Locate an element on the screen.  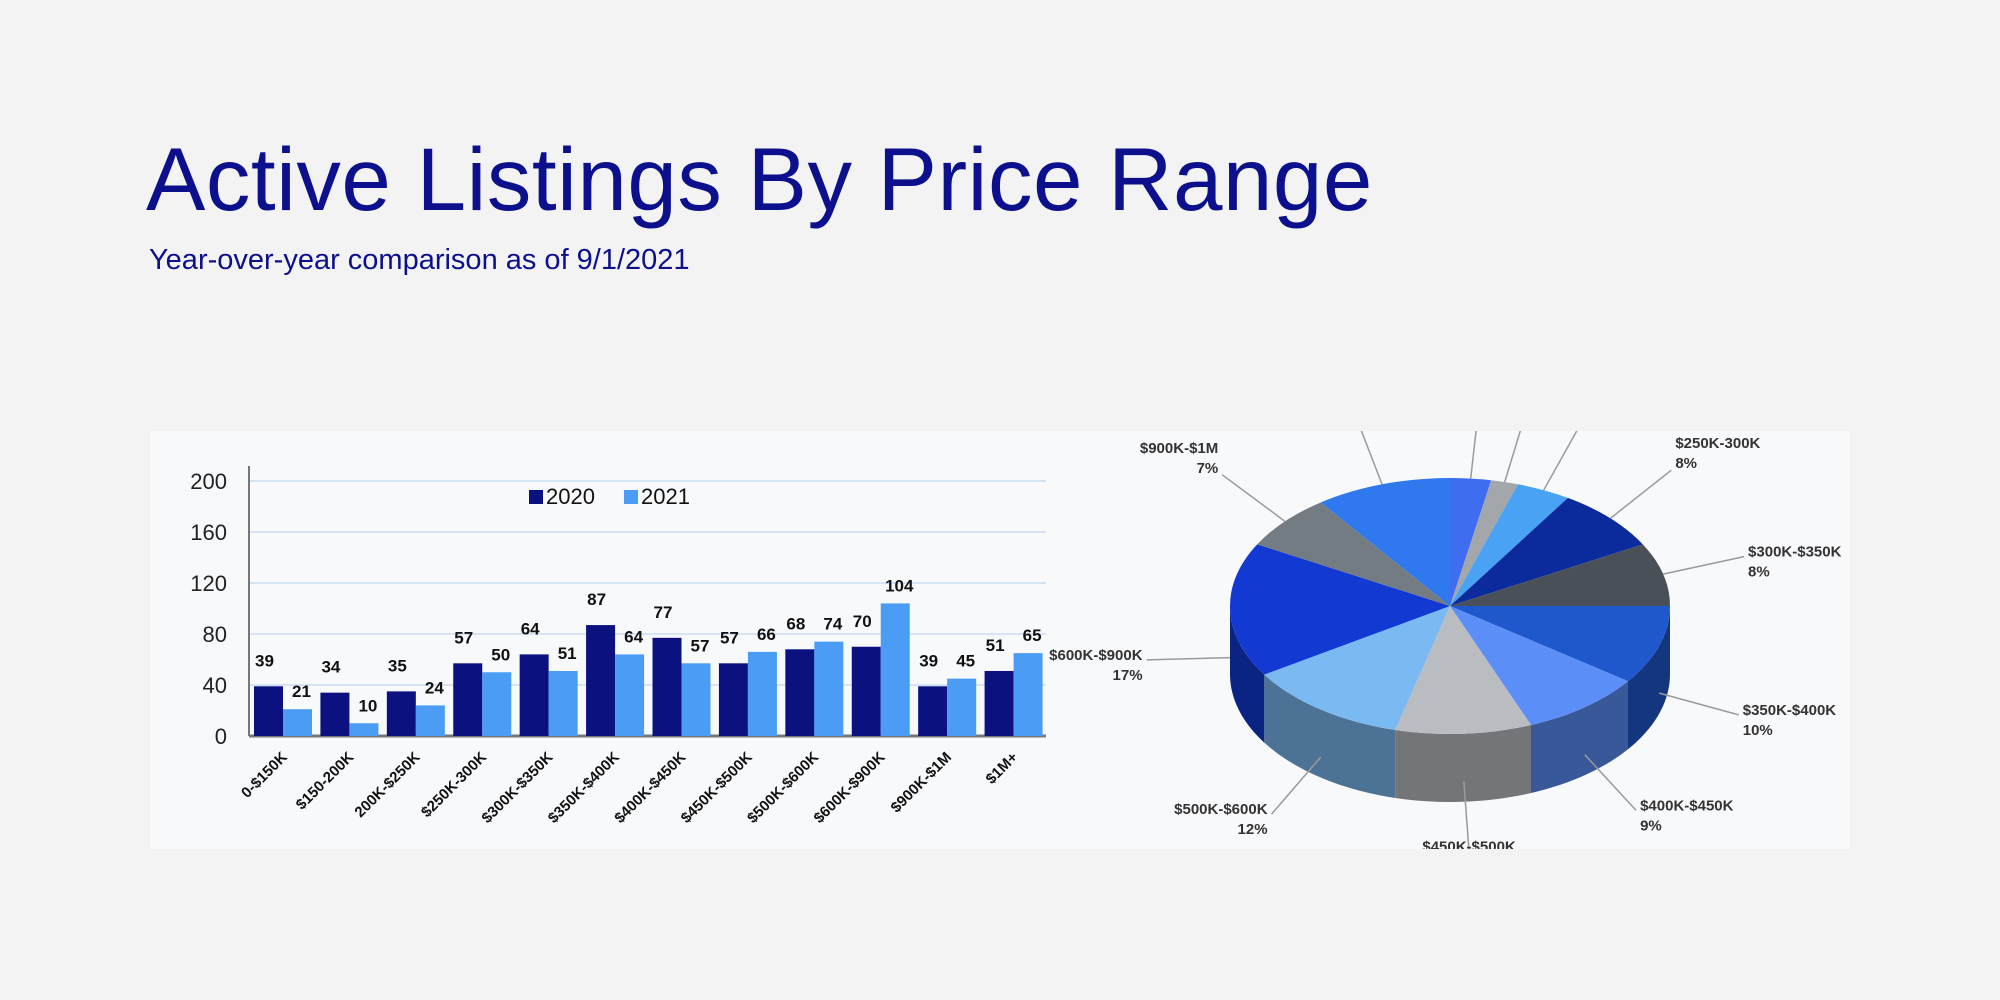
y-tick-label: 200 is located at coordinates (208, 481).